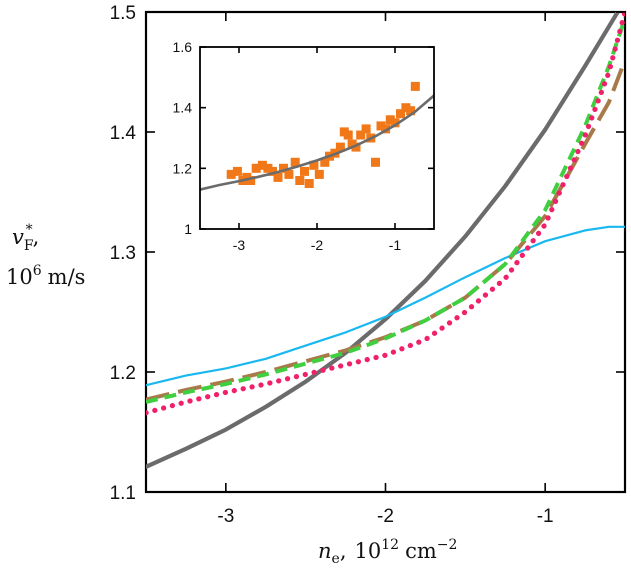 This screenshot has width=631, height=570. Describe the element at coordinates (325, 551) in the screenshot. I see `x-axis-symbol: n` at that location.